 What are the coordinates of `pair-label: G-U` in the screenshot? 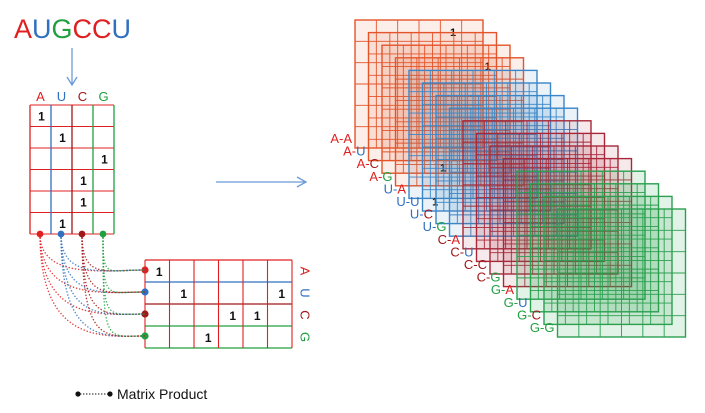 It's located at (516, 302).